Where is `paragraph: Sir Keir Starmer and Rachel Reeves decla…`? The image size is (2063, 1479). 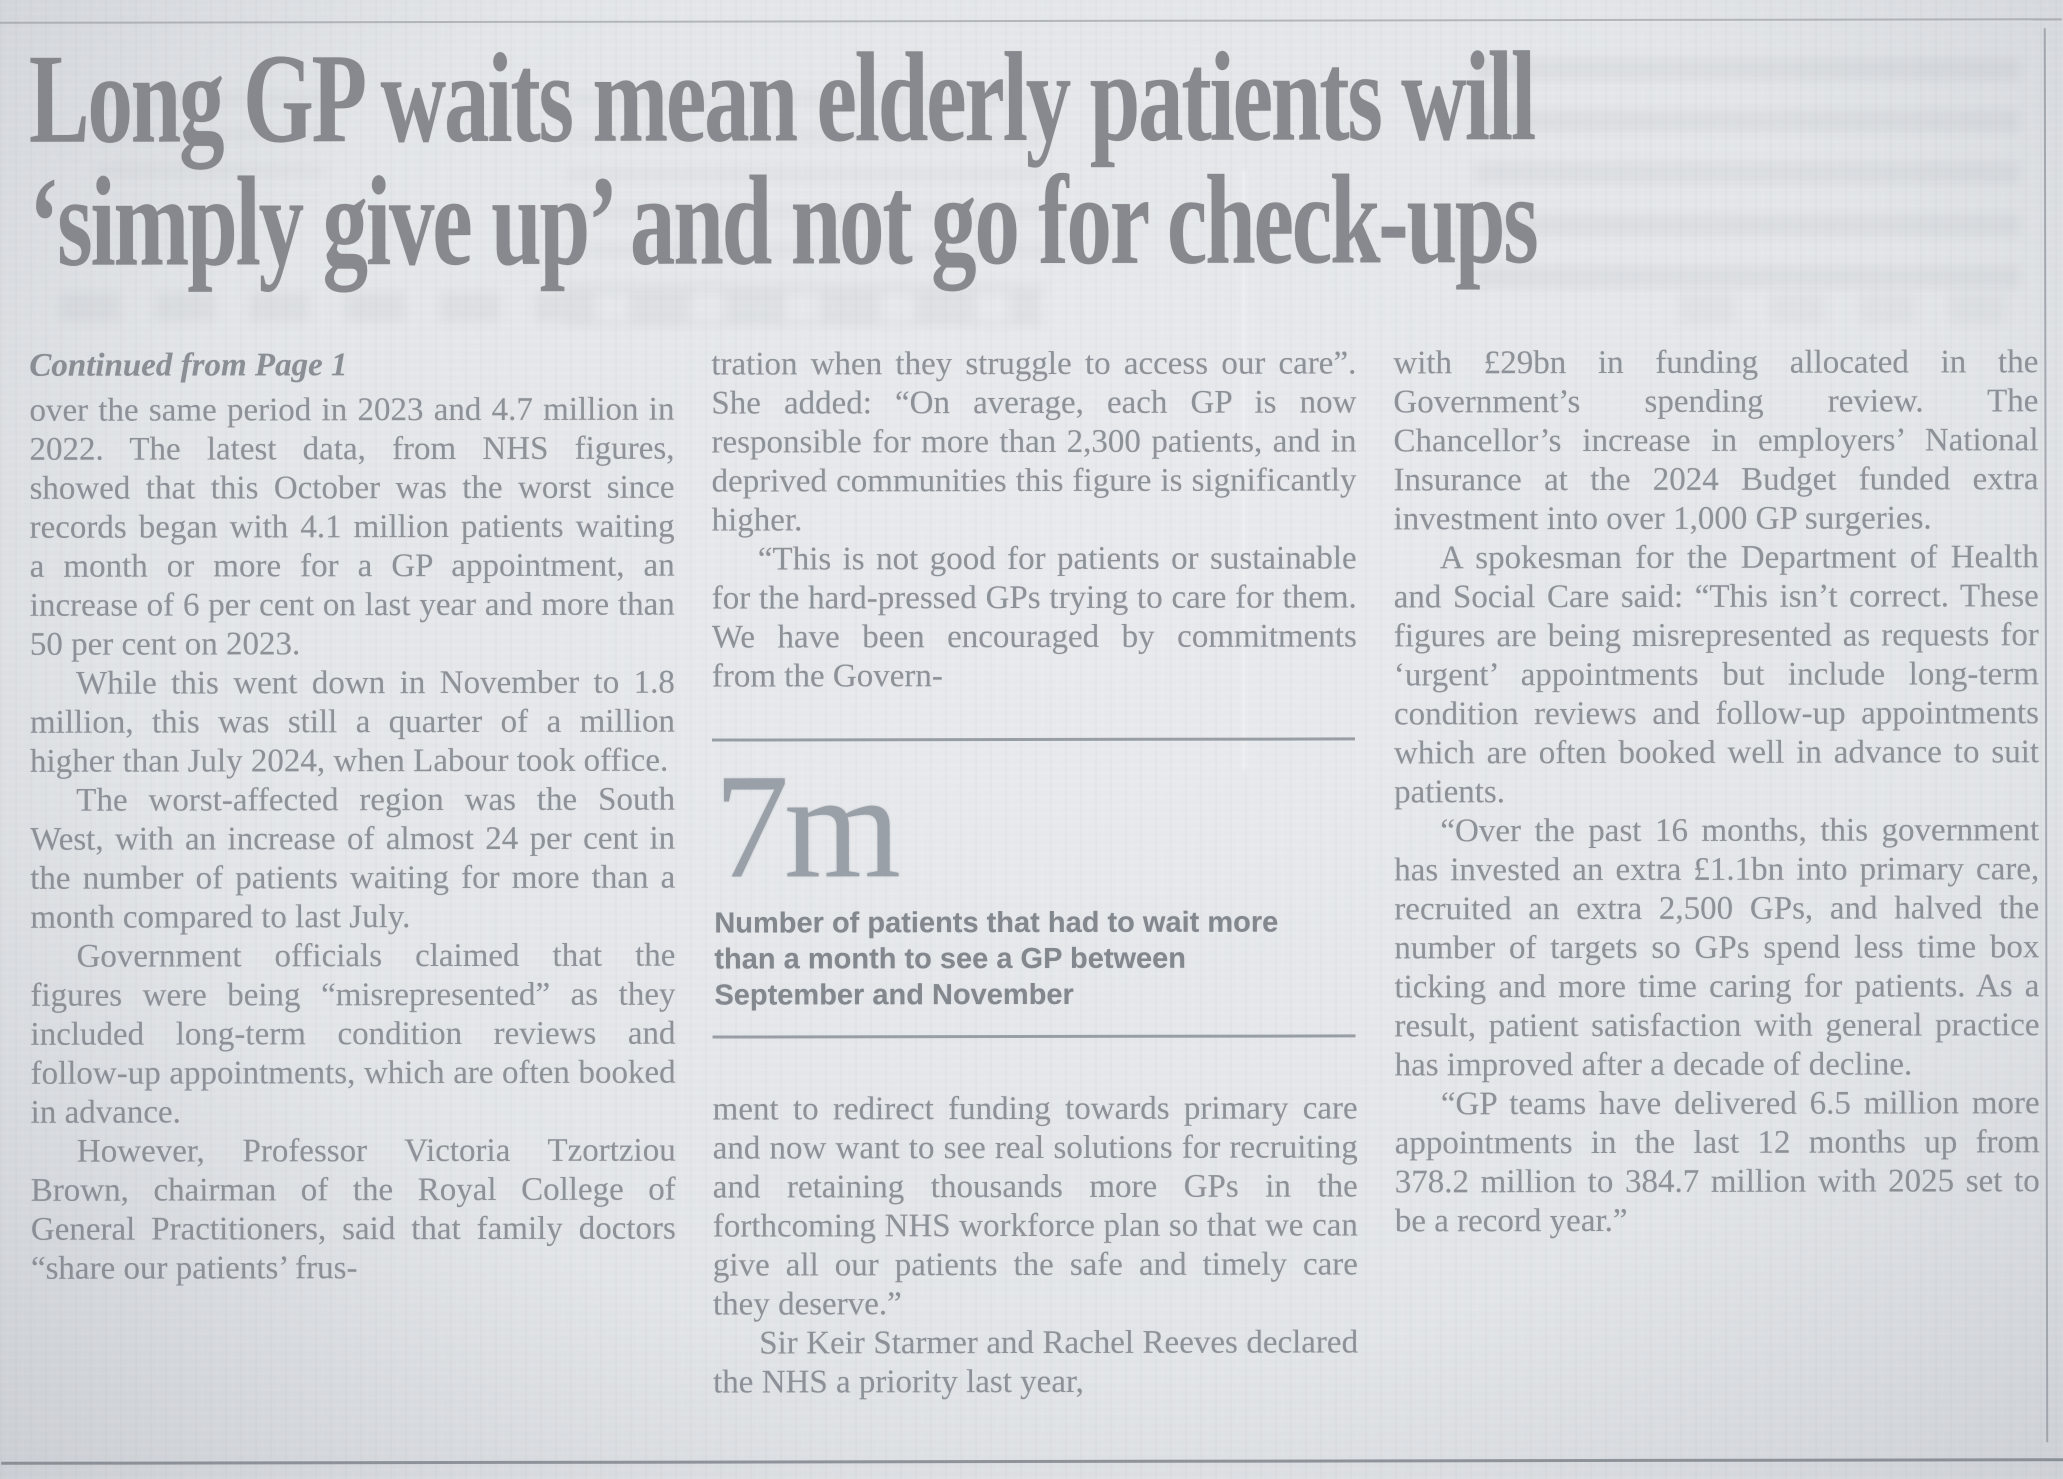
paragraph: Sir Keir Starmer and Rachel Reeves decla… is located at coordinates (1036, 1362).